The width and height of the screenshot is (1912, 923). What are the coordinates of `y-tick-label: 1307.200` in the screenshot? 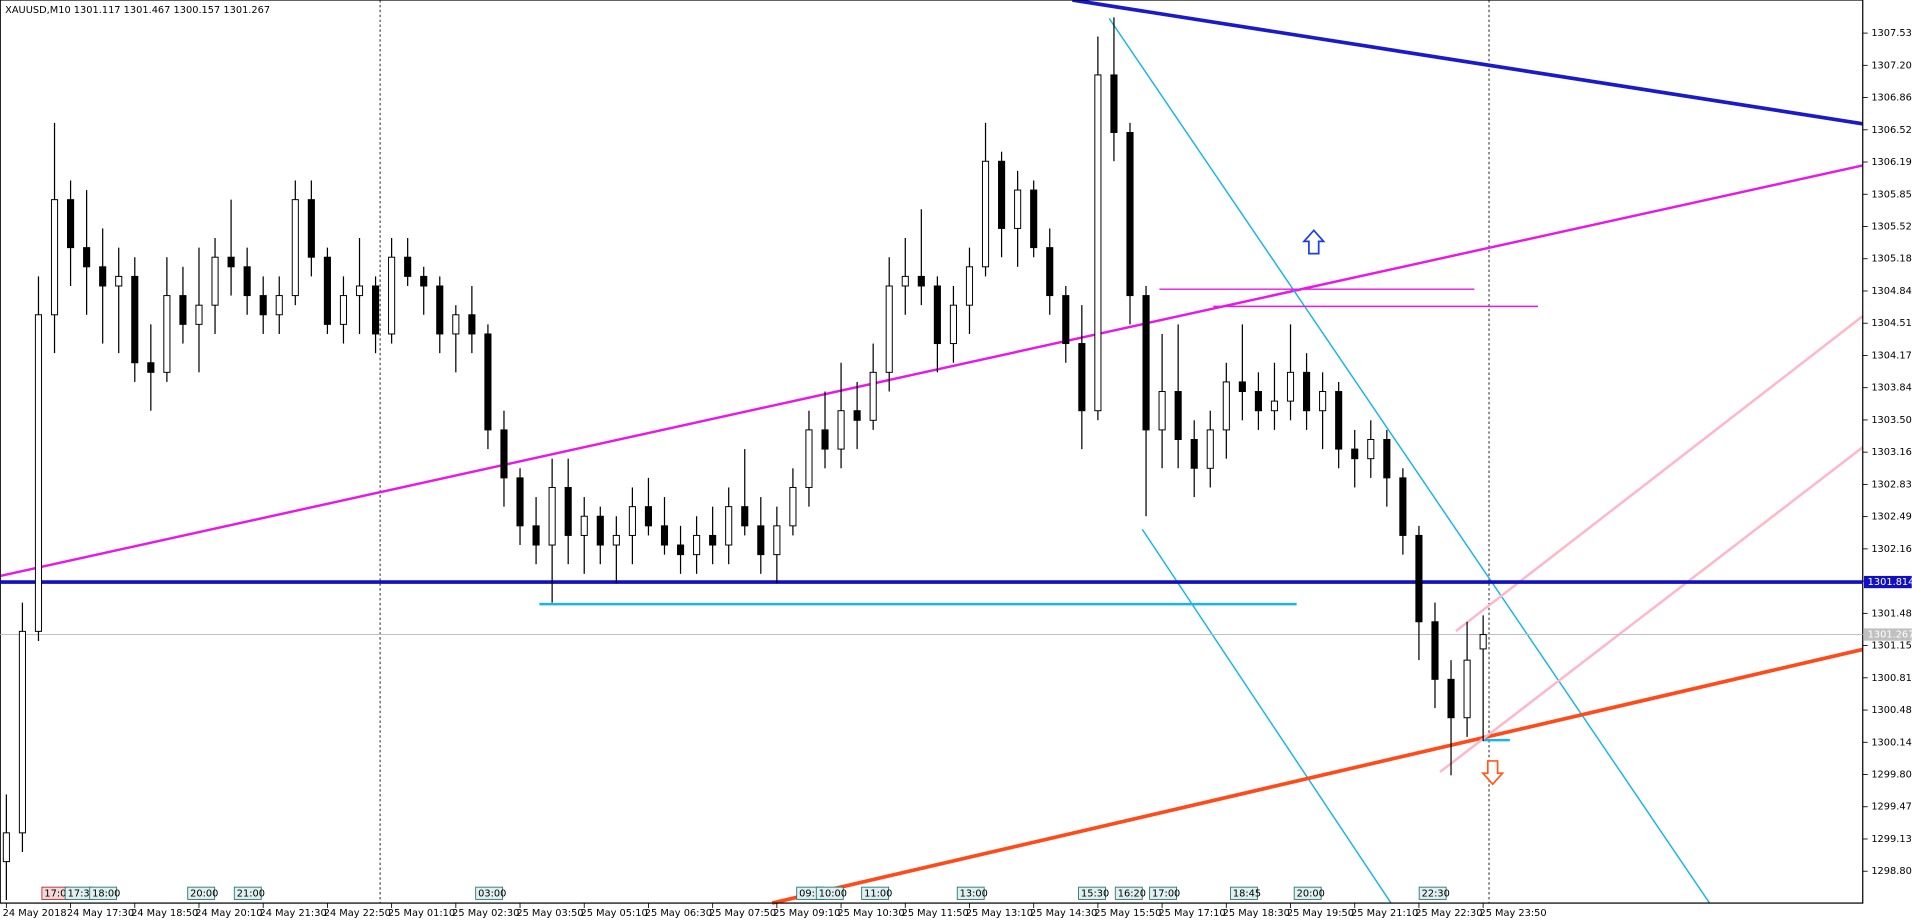 It's located at (1891, 65).